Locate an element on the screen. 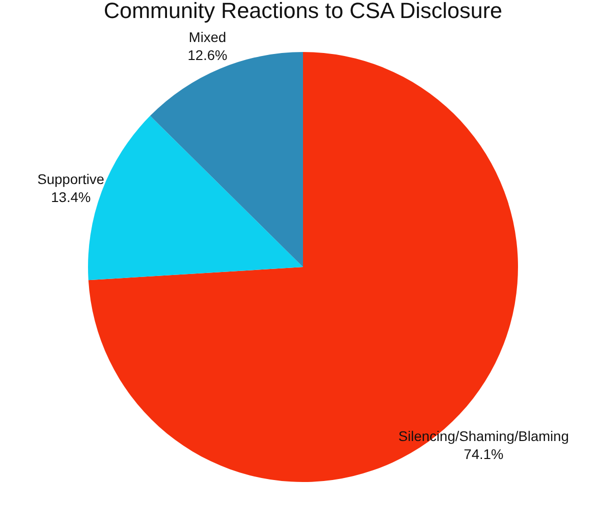 This screenshot has width=606, height=517. chart-title: Community Reactions to CSA Disclosure is located at coordinates (303, 12).